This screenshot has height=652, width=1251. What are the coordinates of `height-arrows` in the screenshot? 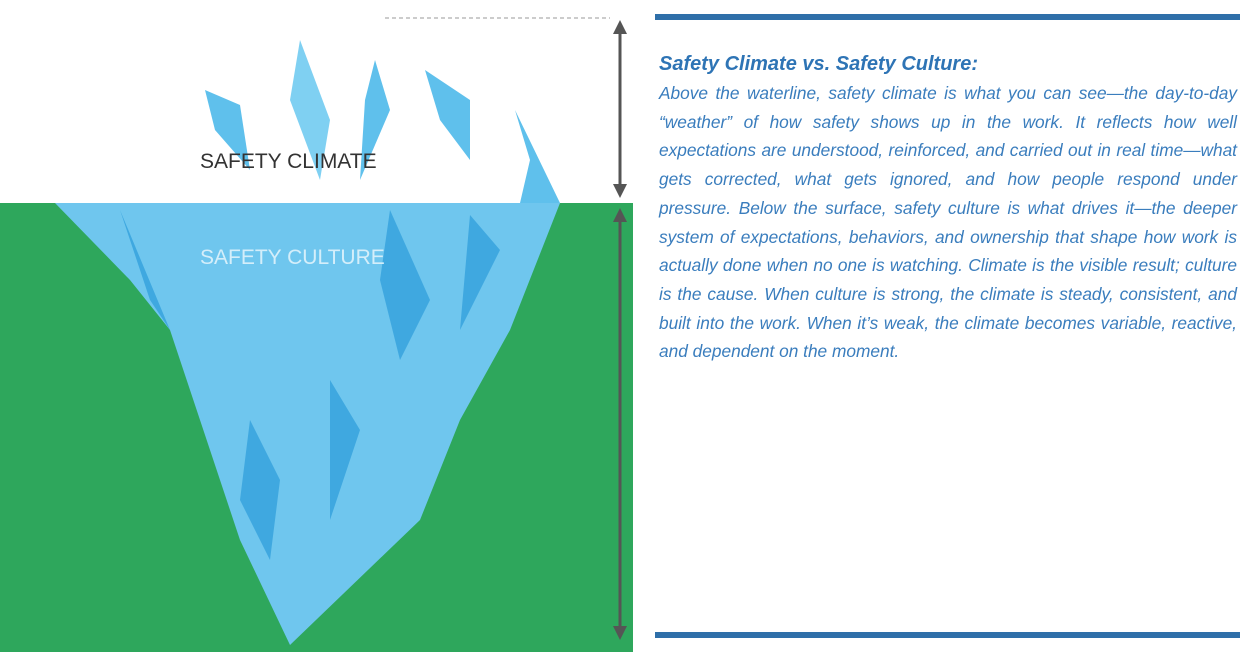 It's located at (620, 330).